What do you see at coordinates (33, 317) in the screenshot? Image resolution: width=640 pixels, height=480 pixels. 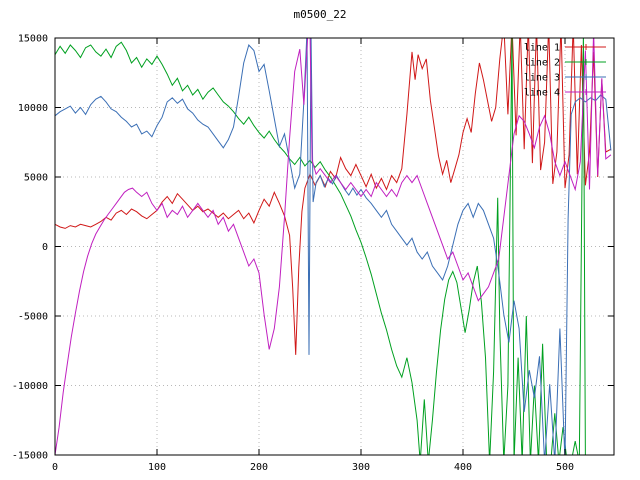 I see `y-tick-label: -5000` at bounding box center [33, 317].